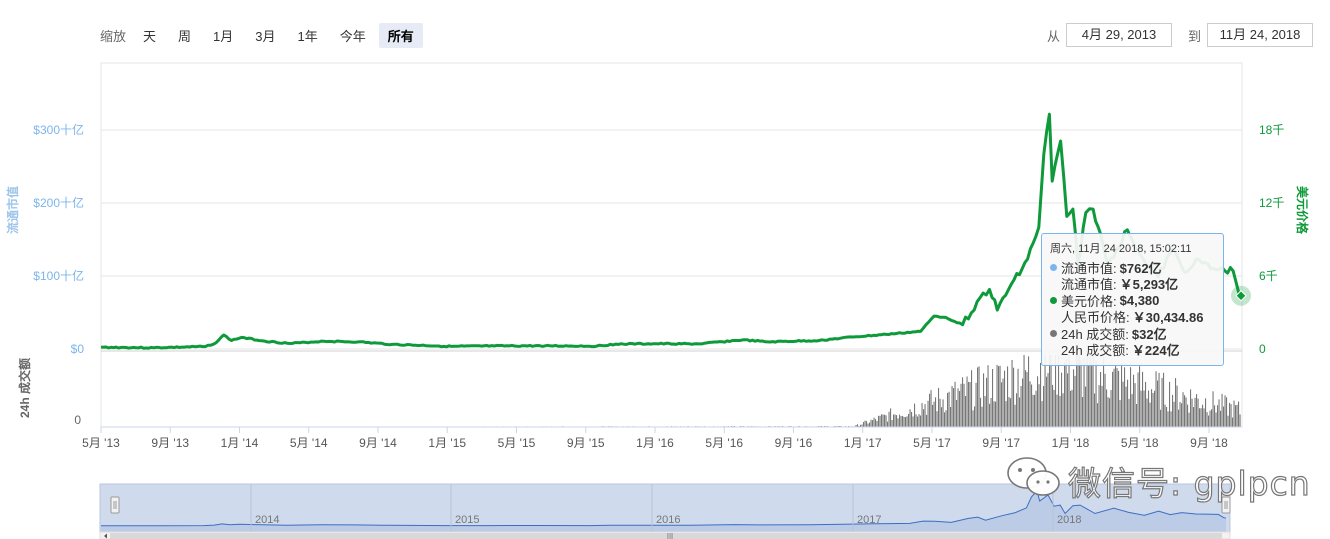 This screenshot has height=539, width=1330. Describe the element at coordinates (150, 36) in the screenshot. I see `zoom-button-day: 天` at that location.